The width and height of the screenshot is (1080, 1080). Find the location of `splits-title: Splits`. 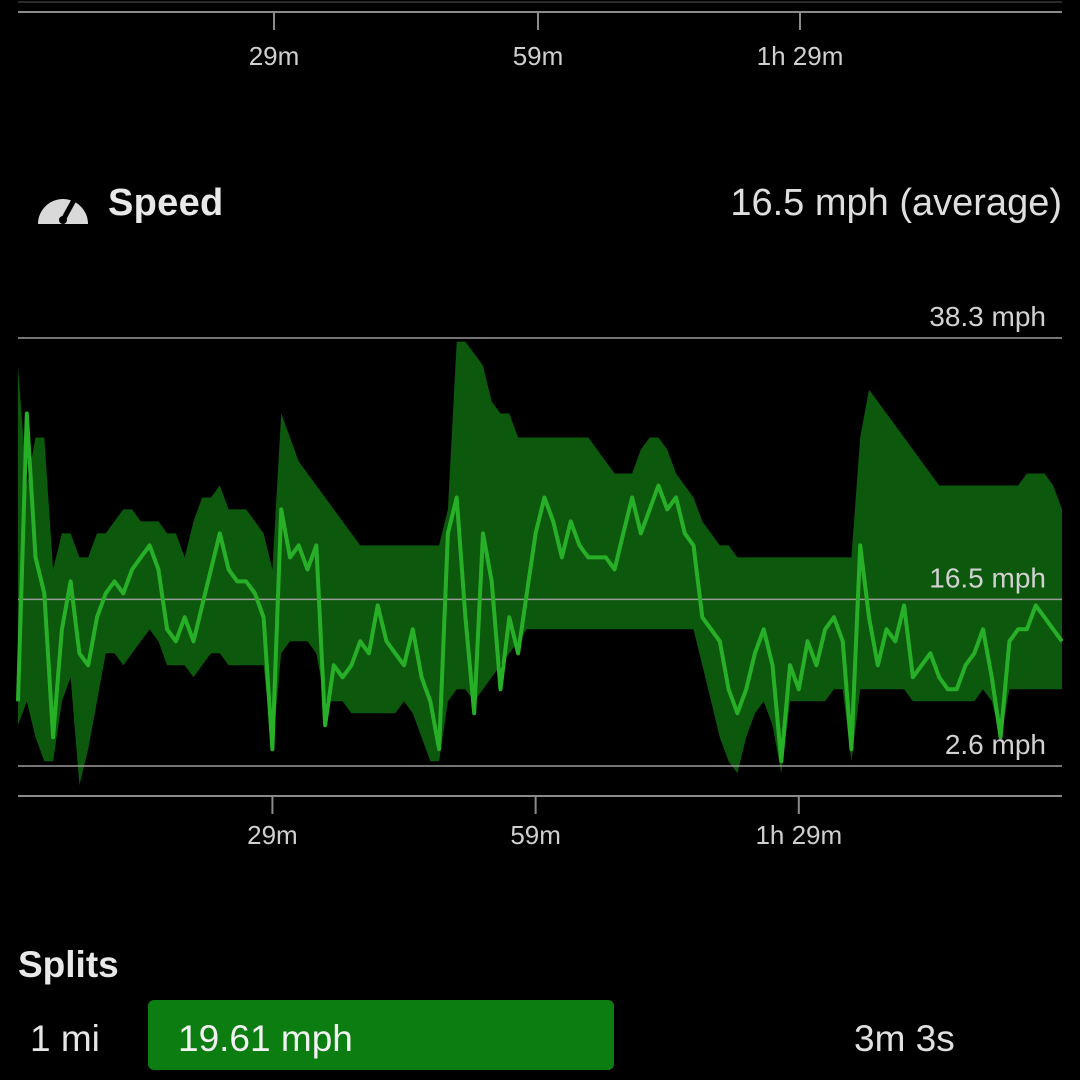

splits-title: Splits is located at coordinates (68, 964).